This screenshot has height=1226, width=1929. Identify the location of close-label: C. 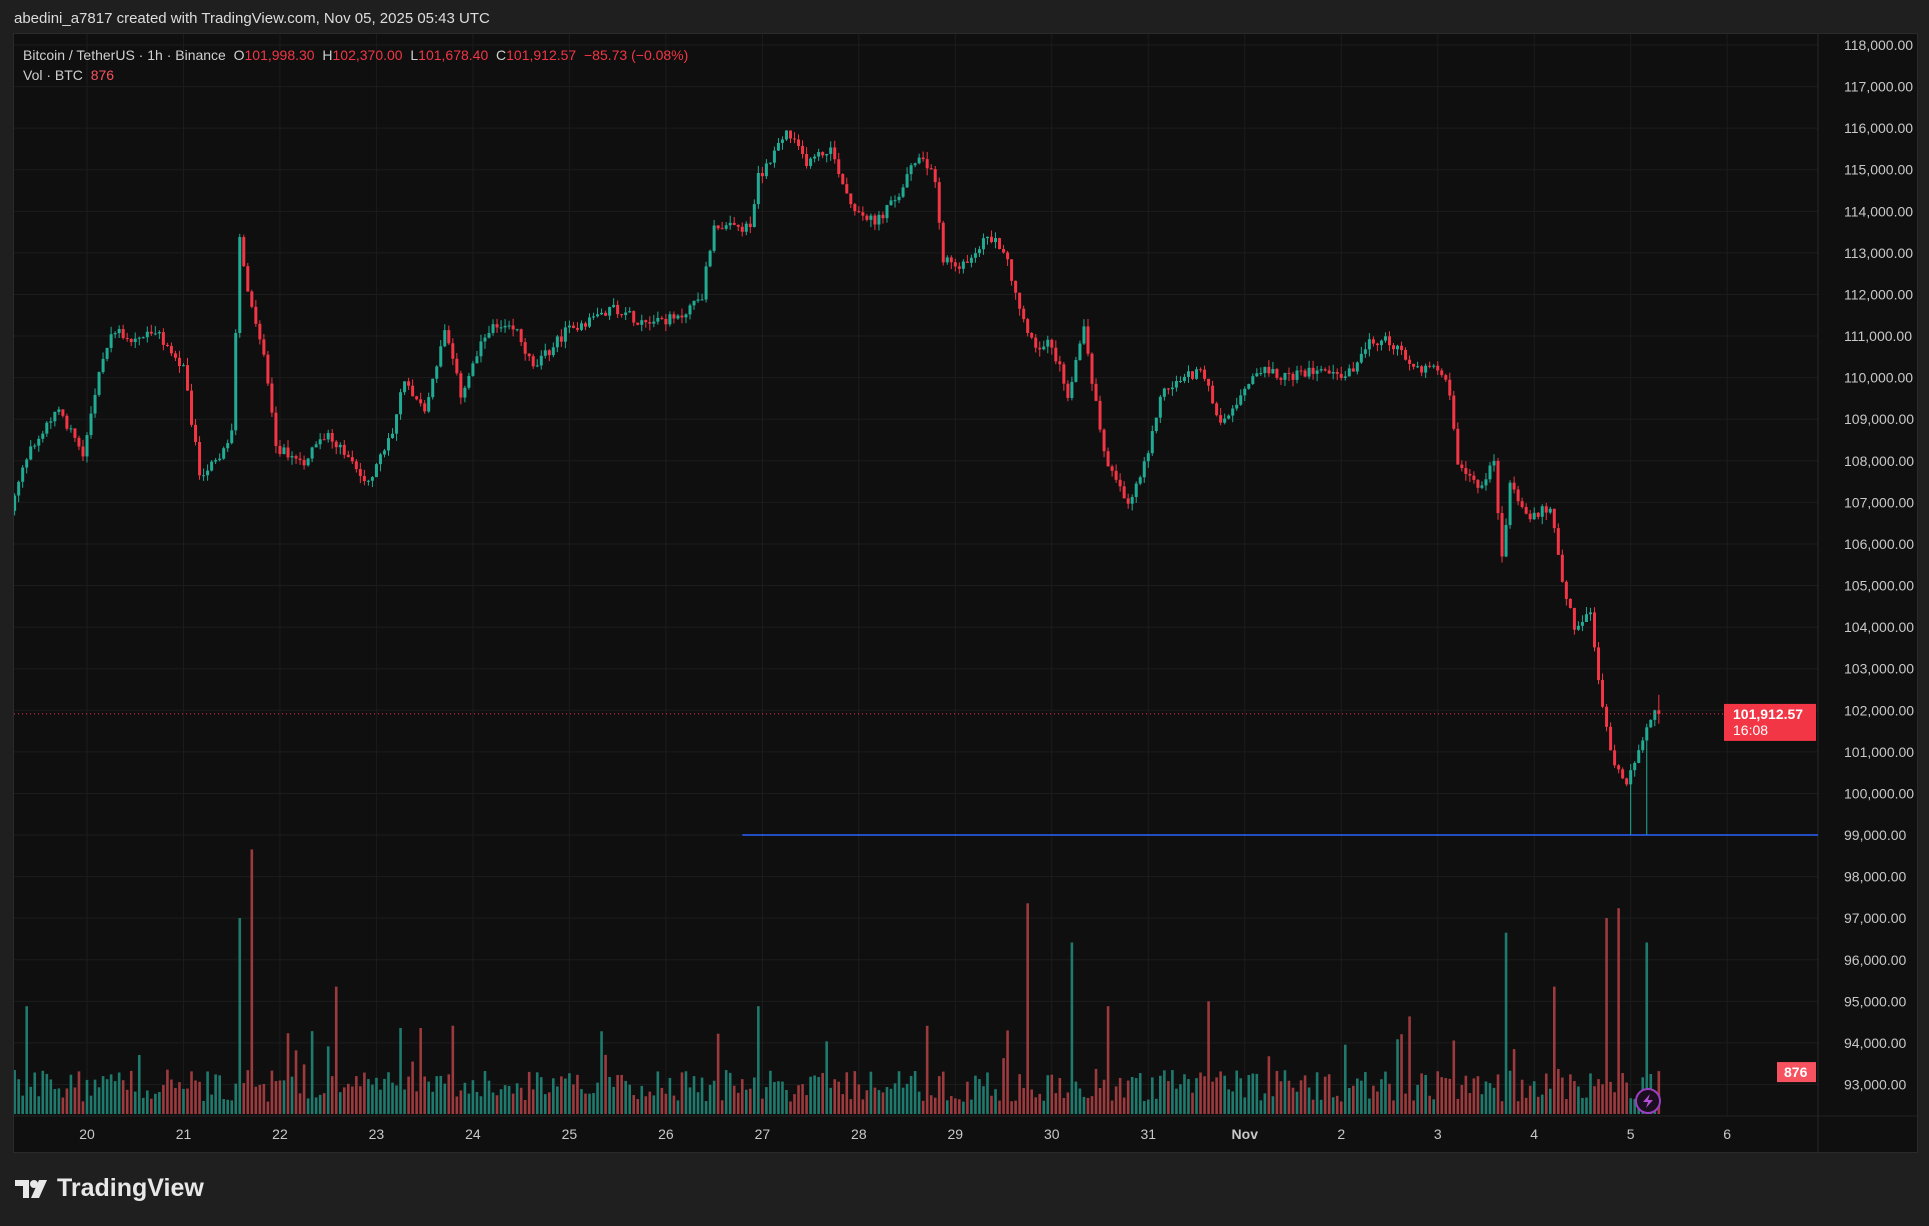
(501, 55).